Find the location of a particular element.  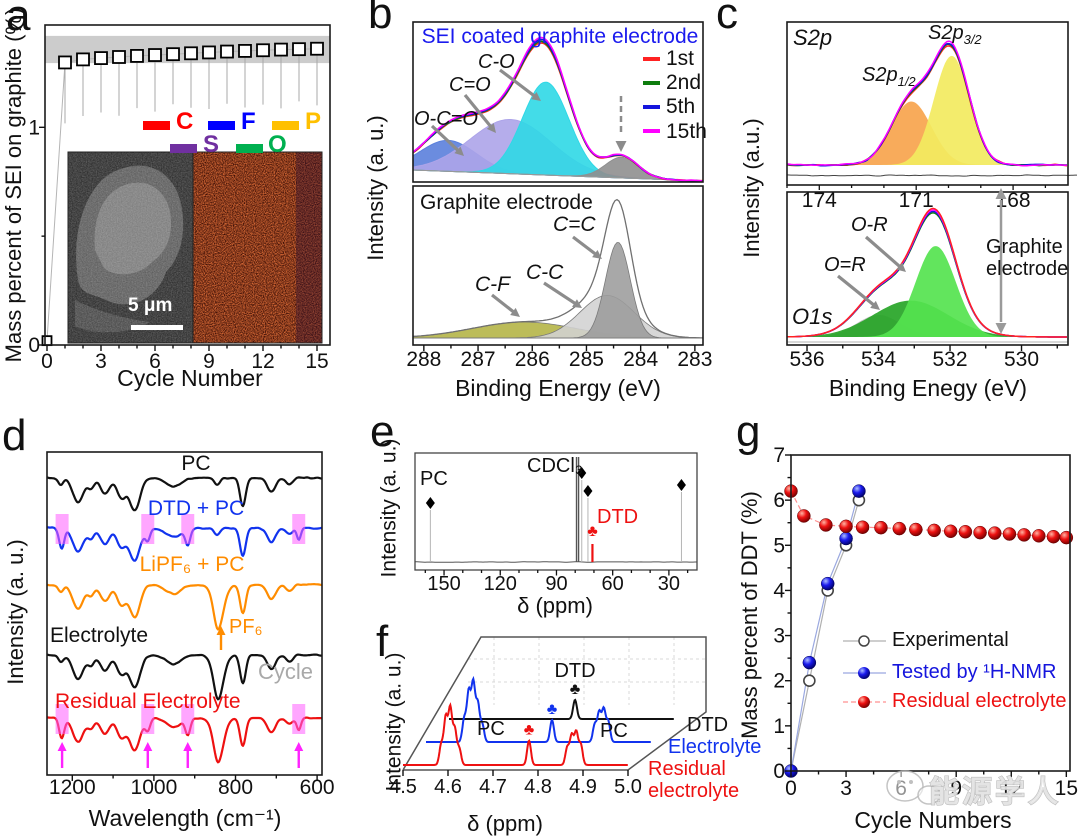

c-s2p32-sub: 3/2 is located at coordinates (972, 39).